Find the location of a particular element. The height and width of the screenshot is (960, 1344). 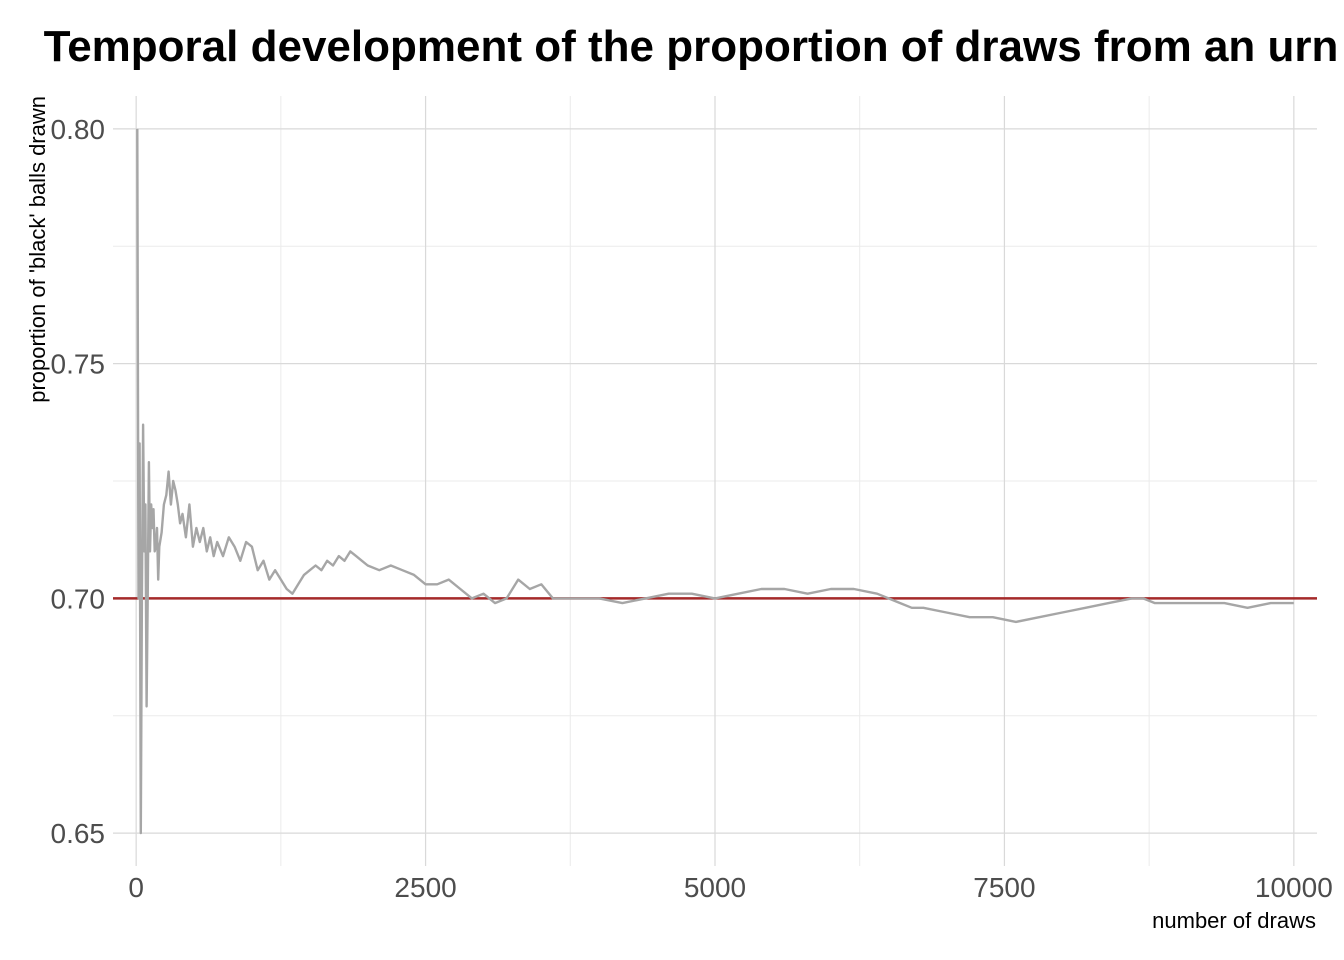

y-tick-label: 0.80 is located at coordinates (78, 129).